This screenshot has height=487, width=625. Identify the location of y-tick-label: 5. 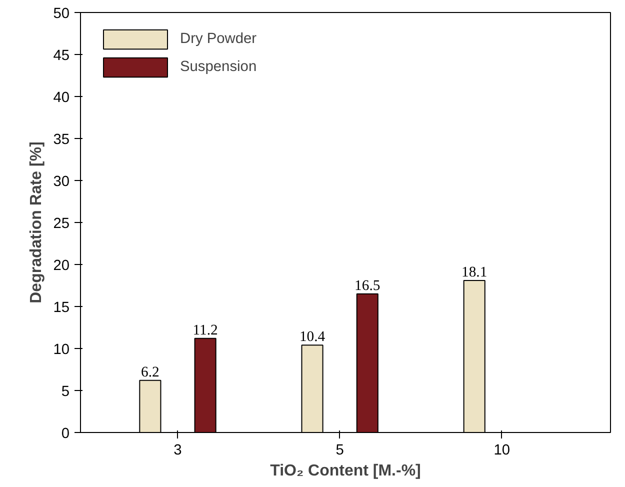
(65, 392).